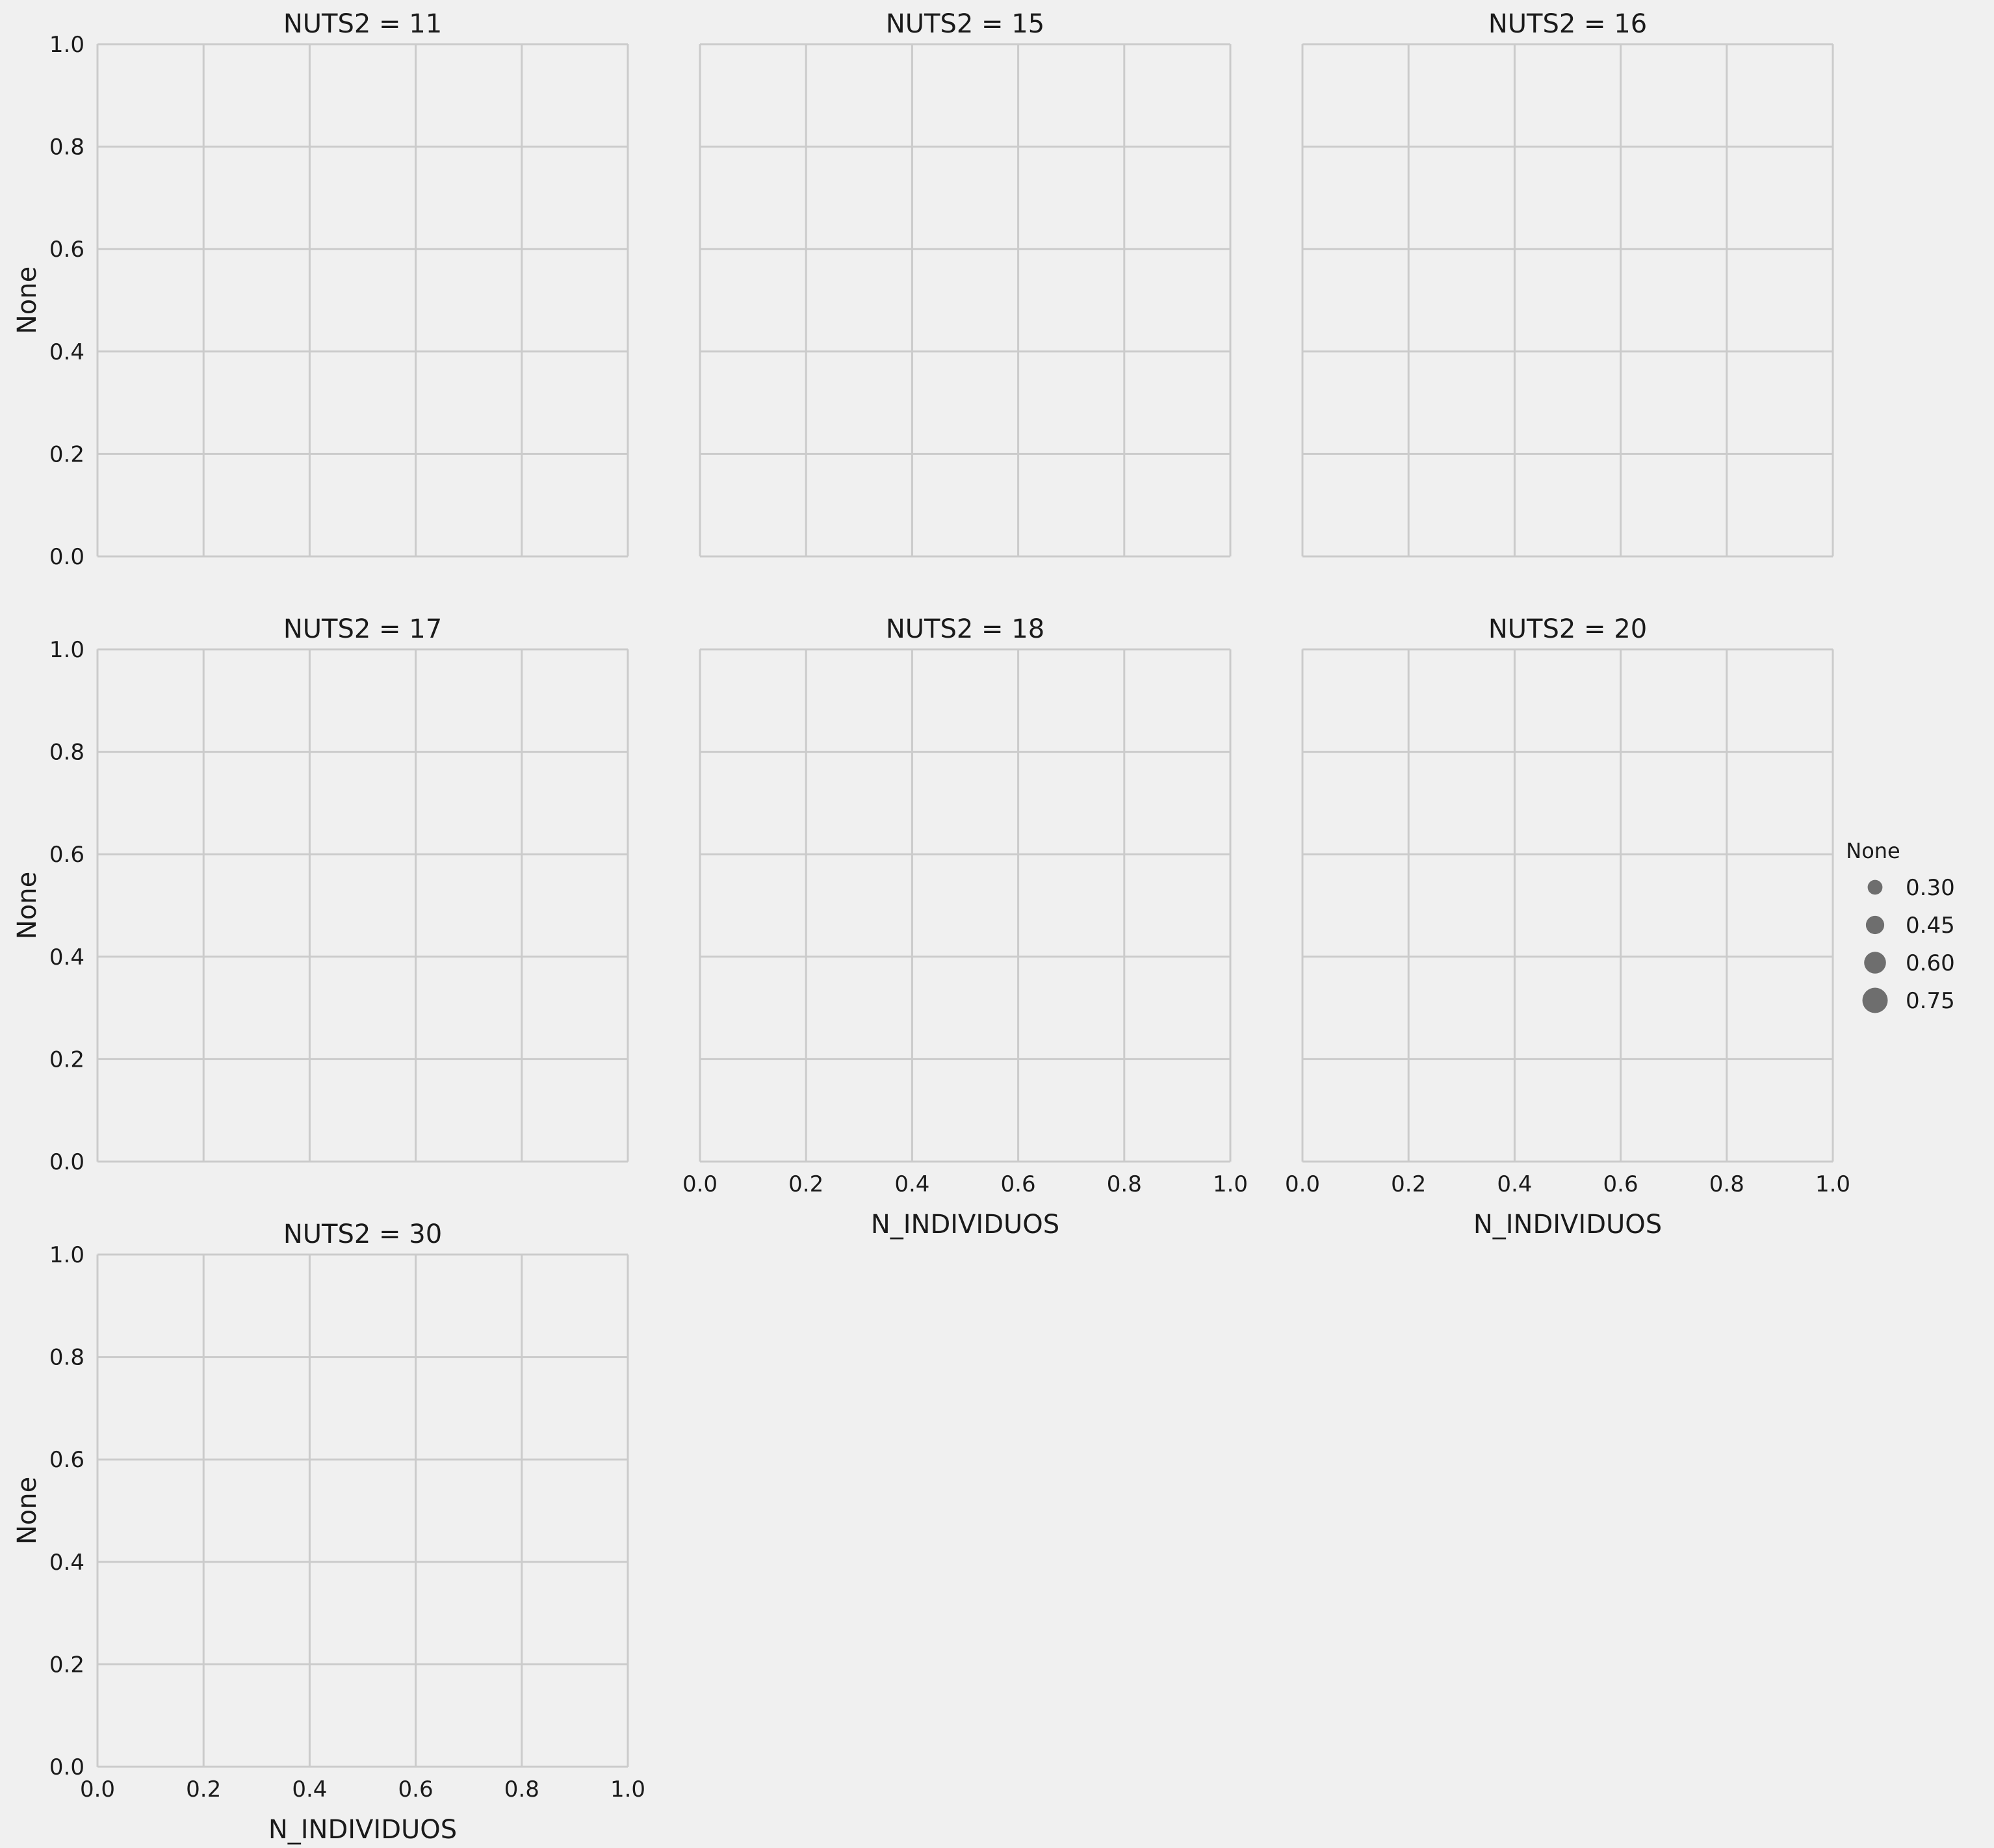  I want to click on panel-title: NUTS2 = 15, so click(965, 24).